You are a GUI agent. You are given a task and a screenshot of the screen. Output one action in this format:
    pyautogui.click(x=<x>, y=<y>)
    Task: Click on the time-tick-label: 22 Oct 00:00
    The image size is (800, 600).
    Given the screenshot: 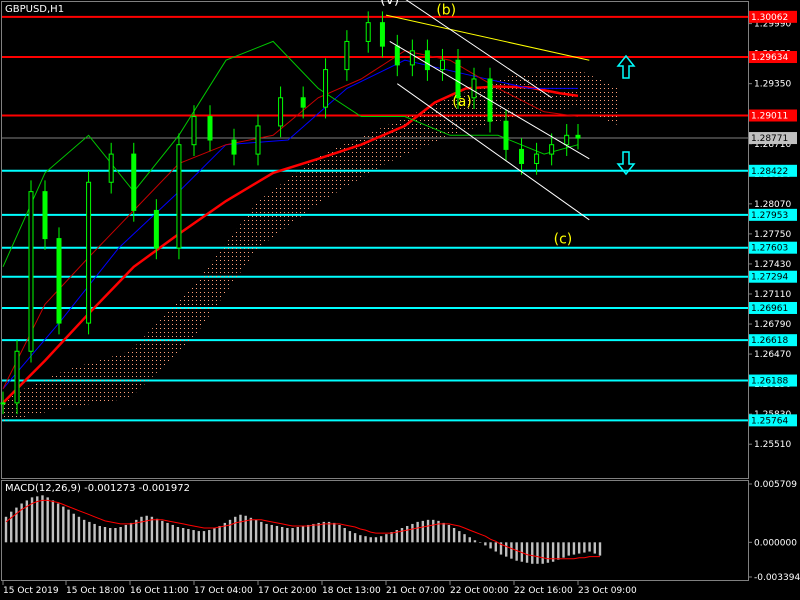 What is the action you would take?
    pyautogui.click(x=479, y=591)
    